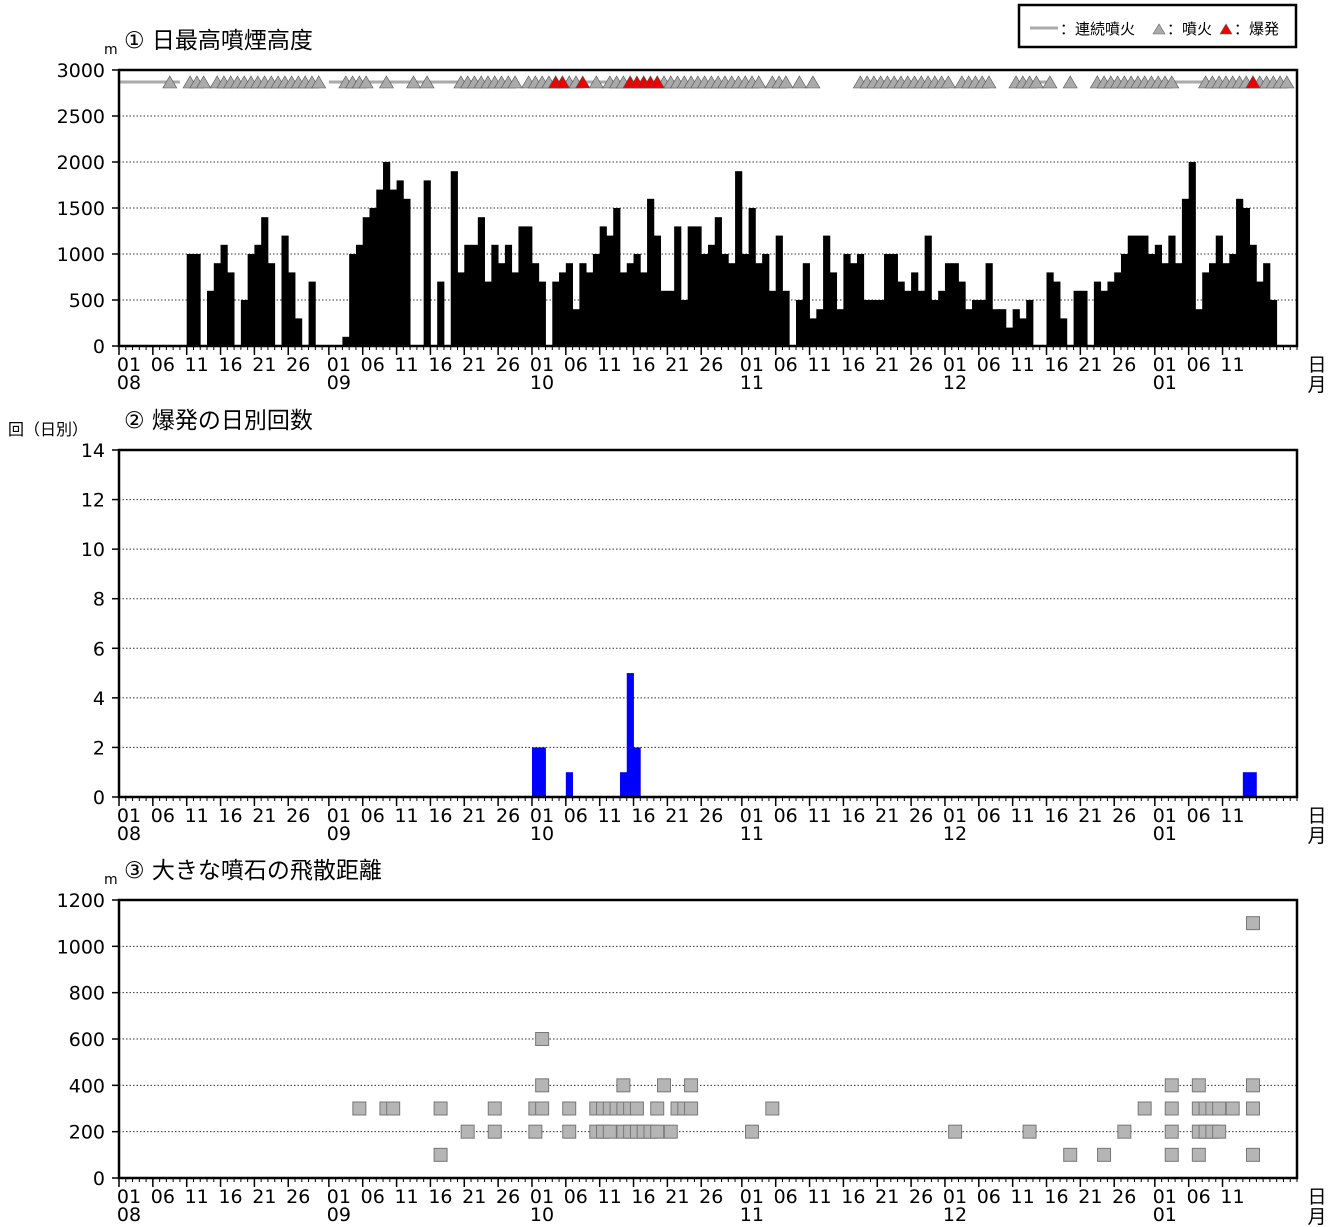  Describe the element at coordinates (87, 301) in the screenshot. I see `y-tick-label: 500` at that location.